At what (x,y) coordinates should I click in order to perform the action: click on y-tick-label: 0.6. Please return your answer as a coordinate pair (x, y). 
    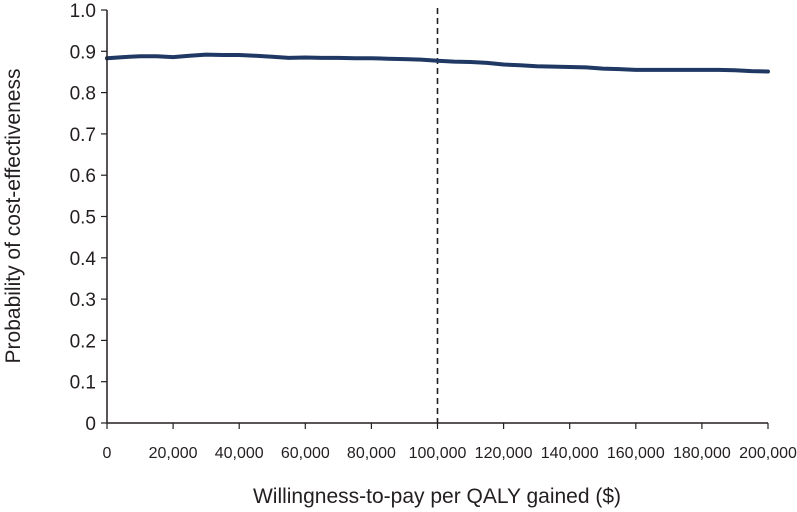
    Looking at the image, I should click on (83, 176).